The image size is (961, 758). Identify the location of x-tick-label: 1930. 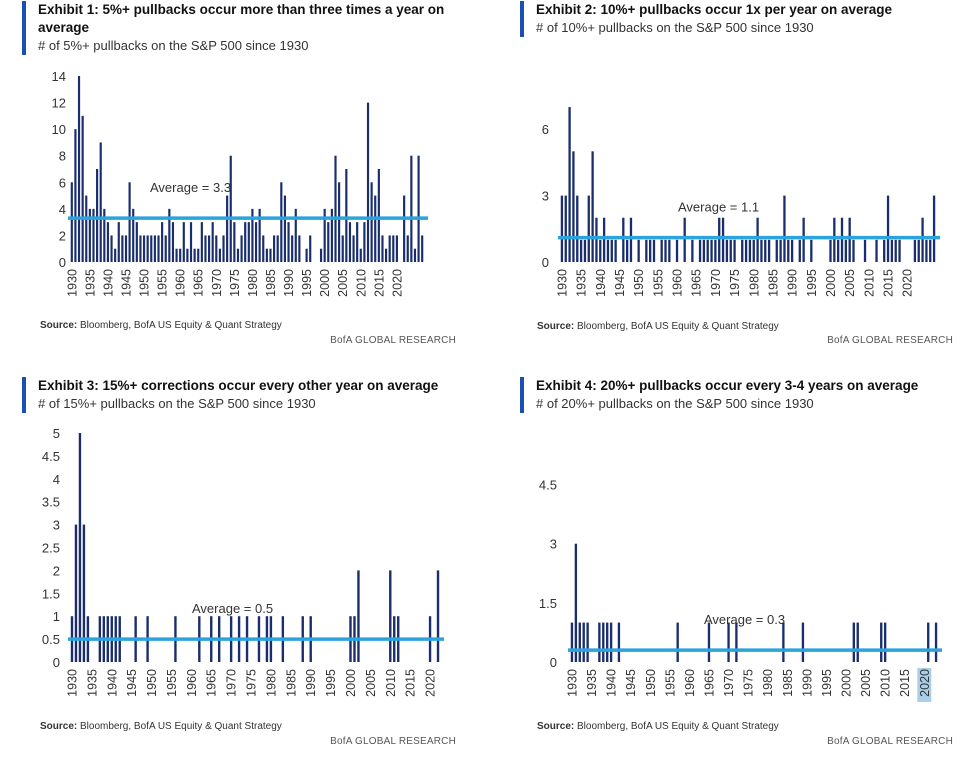
(72, 283).